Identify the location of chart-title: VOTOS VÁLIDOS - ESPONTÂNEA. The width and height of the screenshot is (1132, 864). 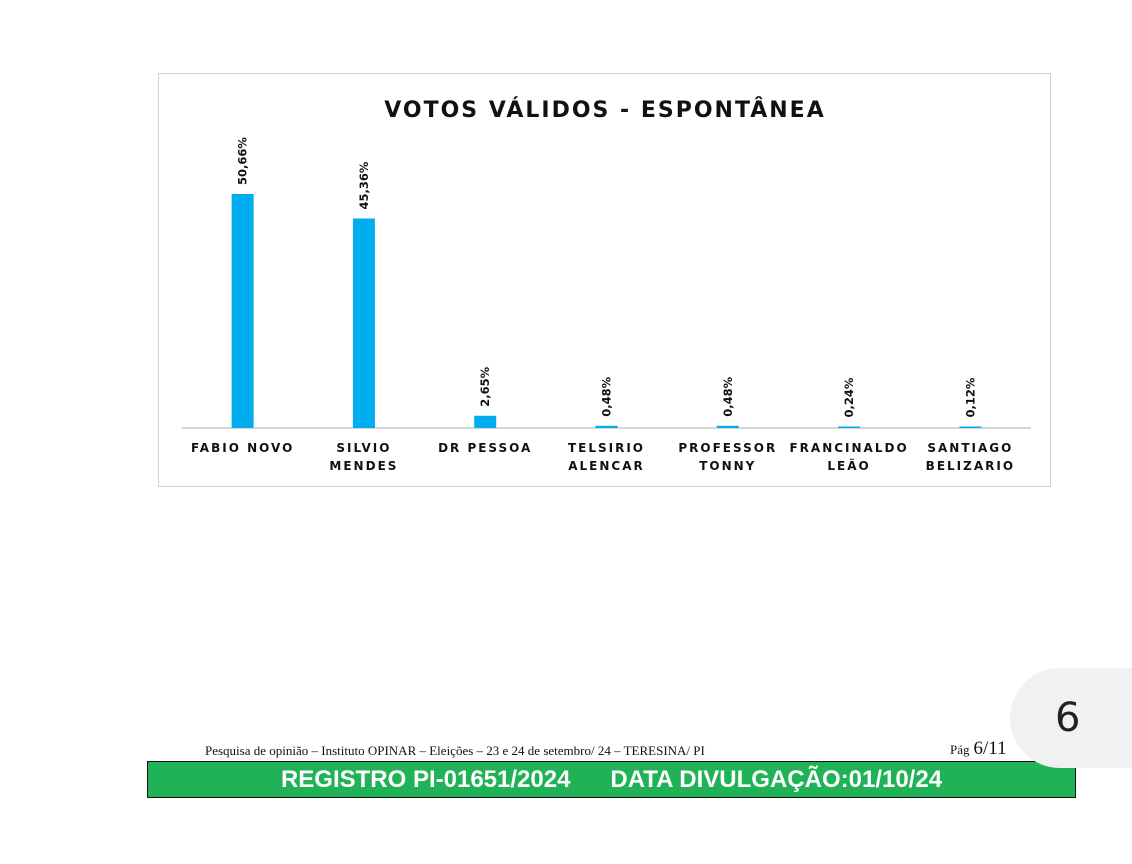
(604, 110).